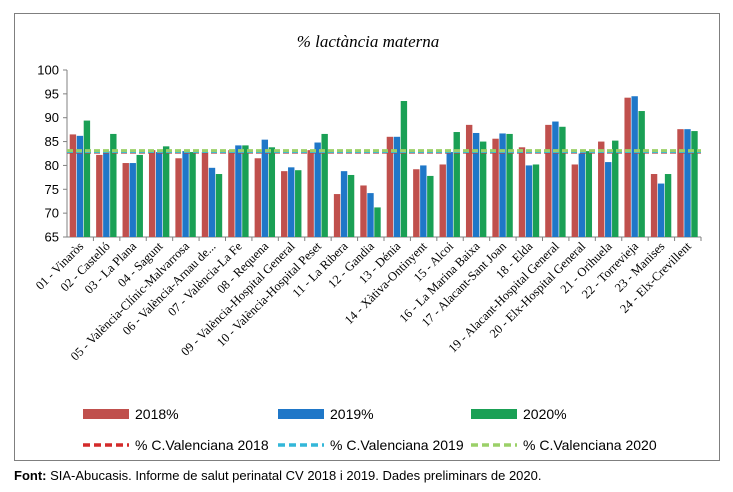 This screenshot has width=733, height=492. I want to click on chart-title: % lactància materna, so click(368, 41).